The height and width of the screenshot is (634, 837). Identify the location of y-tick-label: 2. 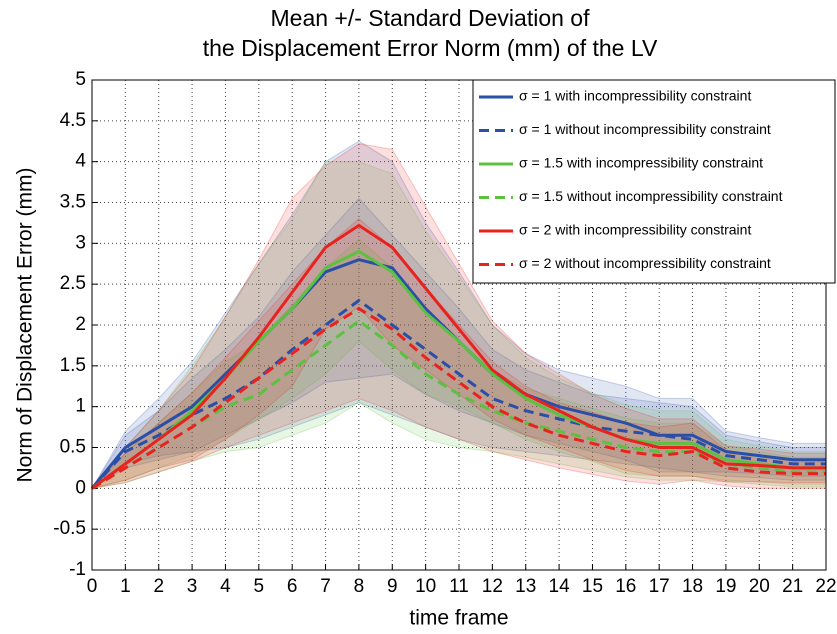
(80, 324).